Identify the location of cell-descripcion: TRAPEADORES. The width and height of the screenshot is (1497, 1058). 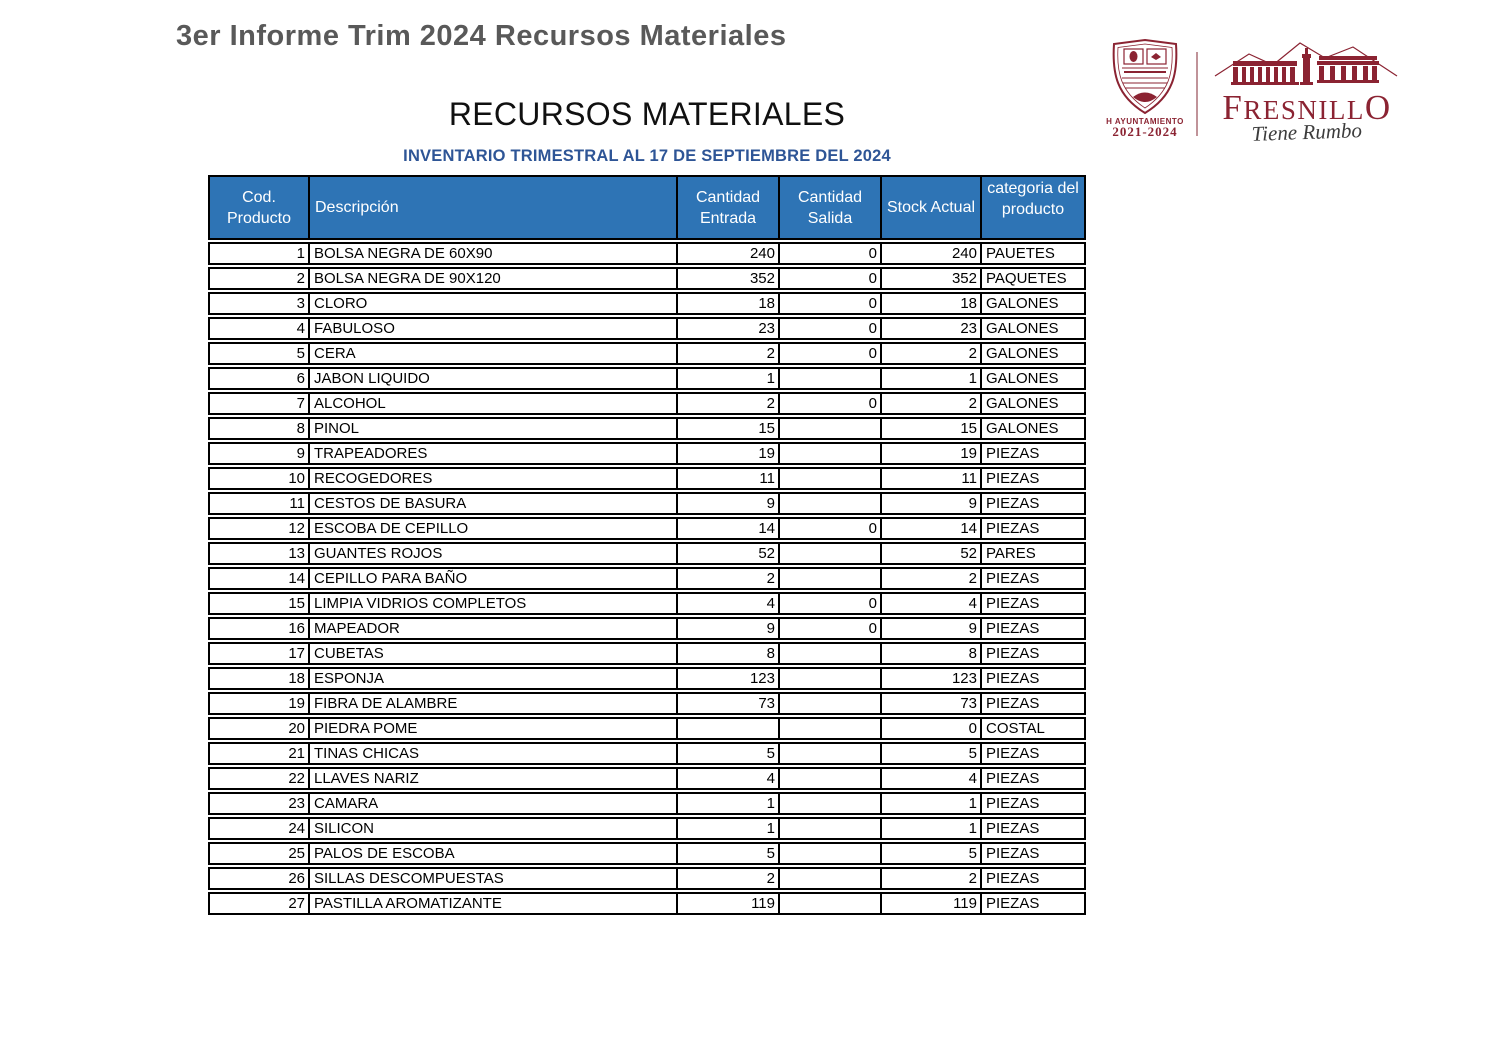
(494, 453).